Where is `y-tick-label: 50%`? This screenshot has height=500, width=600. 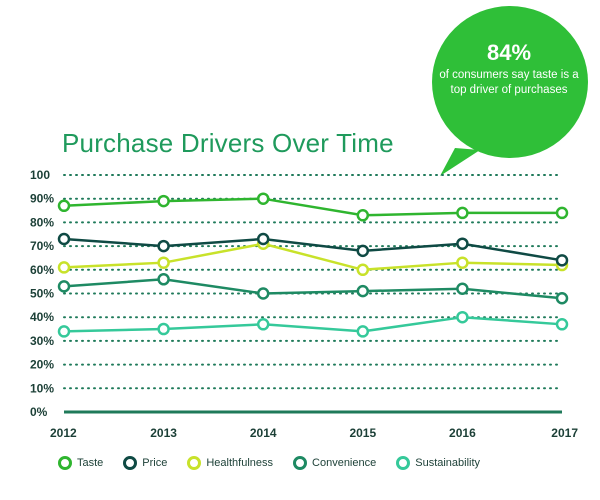
y-tick-label: 50% is located at coordinates (42, 294).